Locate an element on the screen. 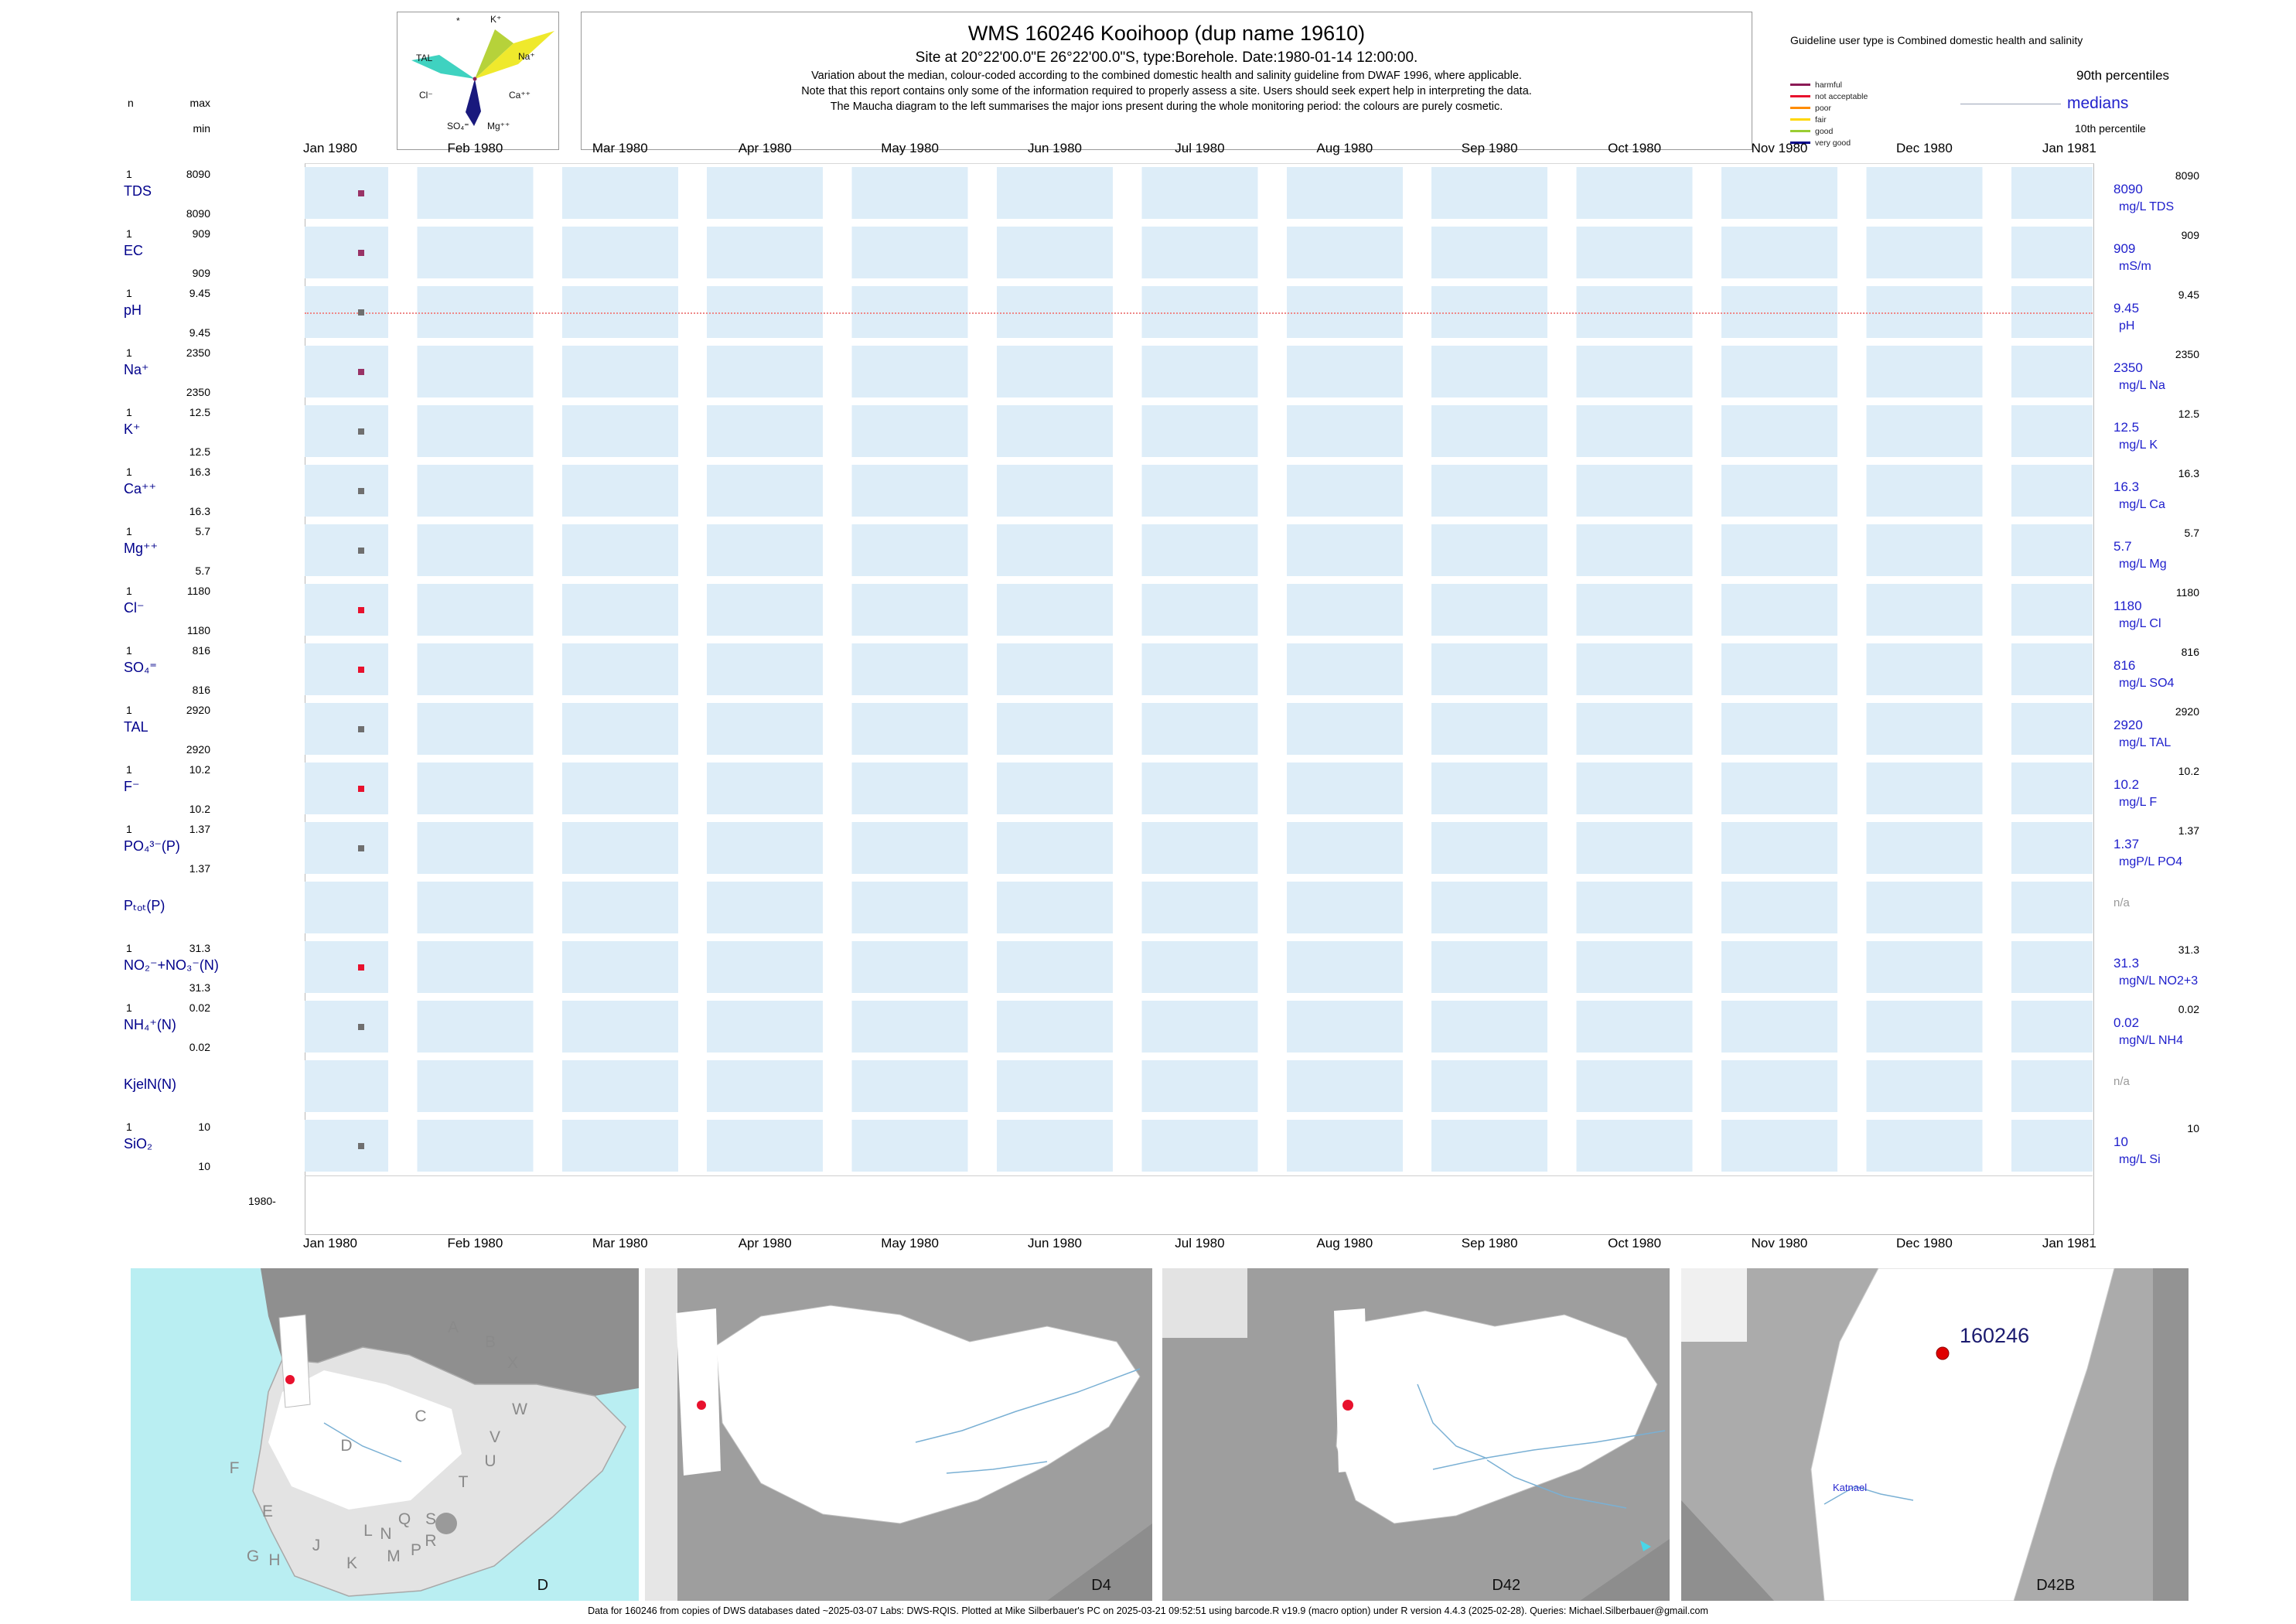  median-legend-label: medians is located at coordinates (2098, 103).